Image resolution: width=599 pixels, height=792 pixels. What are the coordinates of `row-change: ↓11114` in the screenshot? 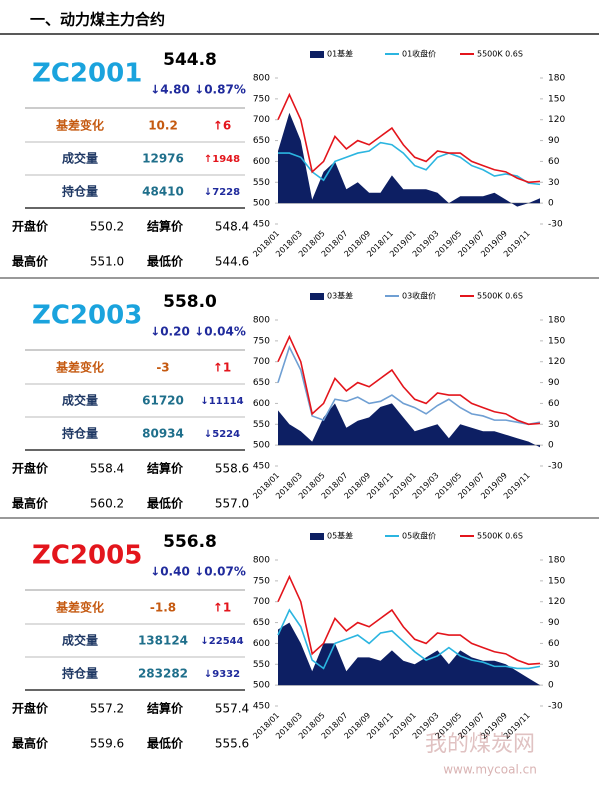 It's located at (221, 401).